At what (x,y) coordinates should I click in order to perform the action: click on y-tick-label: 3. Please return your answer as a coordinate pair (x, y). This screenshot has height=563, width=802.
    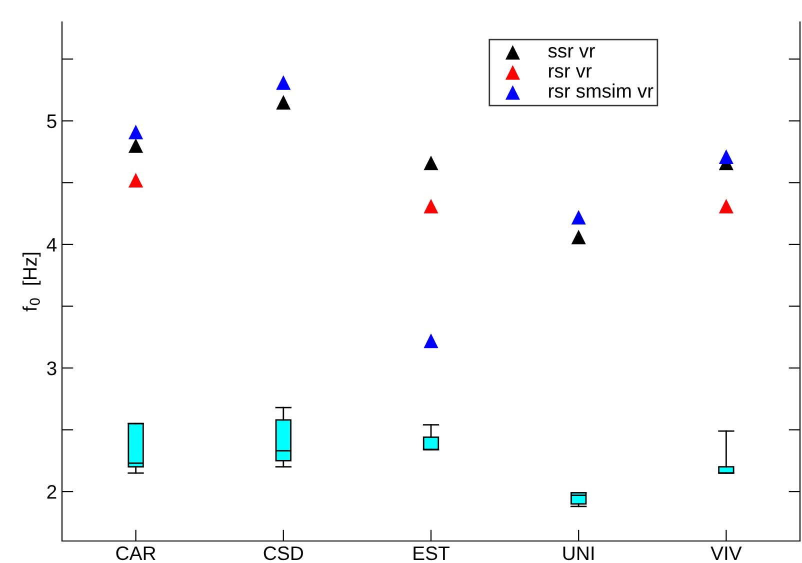
    Looking at the image, I should click on (51, 368).